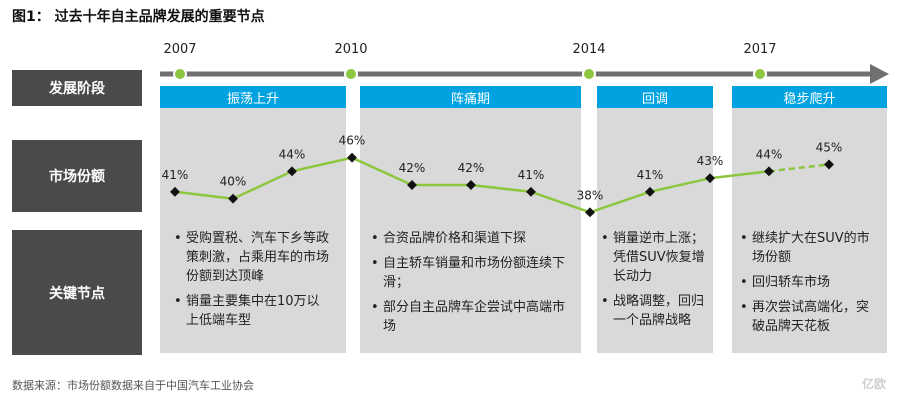  I want to click on source-note: 数据来源：市场份额数据来自于中国汽车工业协会, so click(133, 385).